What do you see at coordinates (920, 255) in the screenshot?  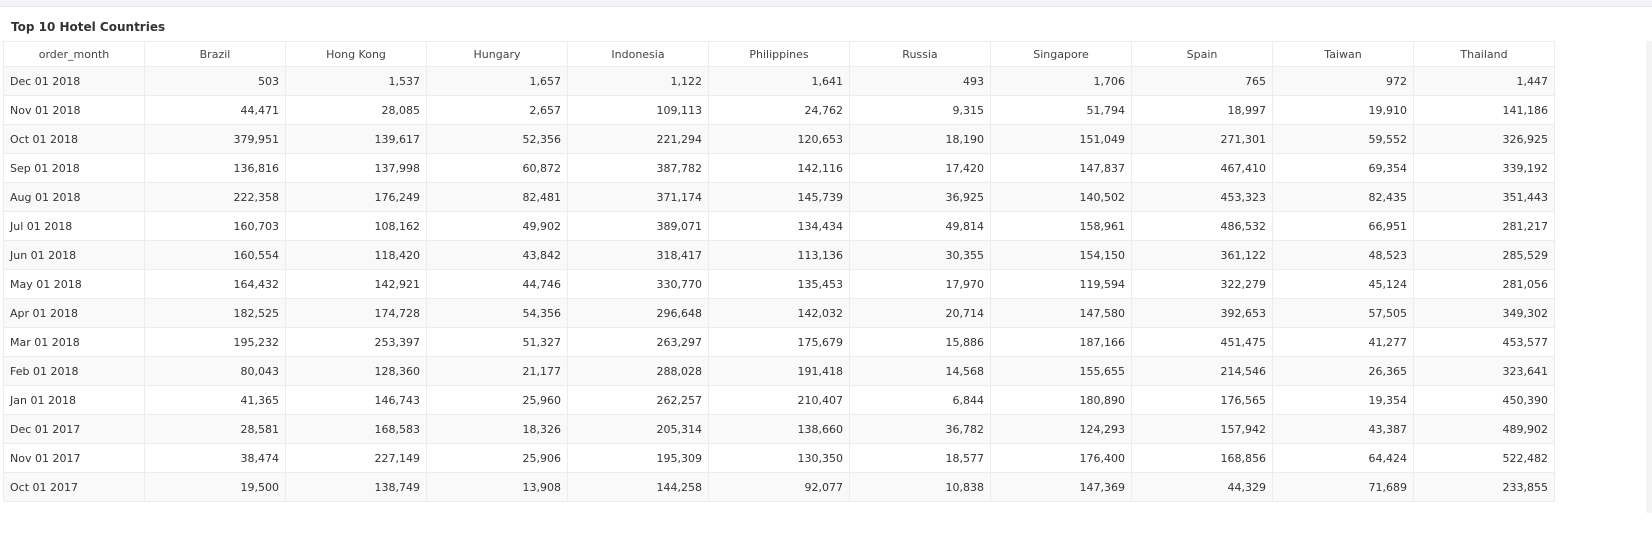 I see `table-cell: 30,355` at bounding box center [920, 255].